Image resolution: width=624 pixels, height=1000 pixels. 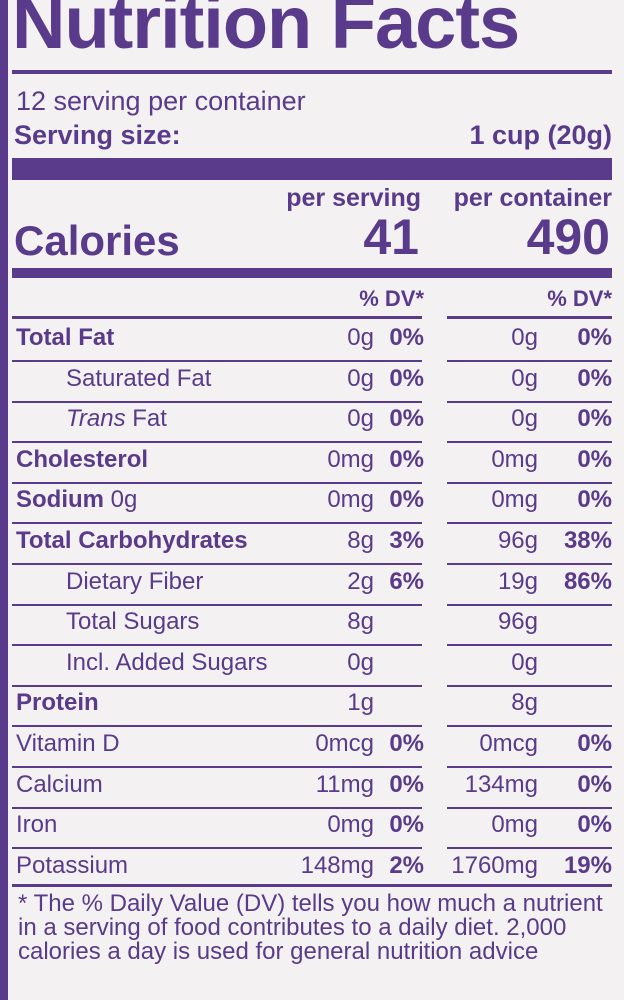 I want to click on amount-per-container: 8g, so click(x=524, y=702).